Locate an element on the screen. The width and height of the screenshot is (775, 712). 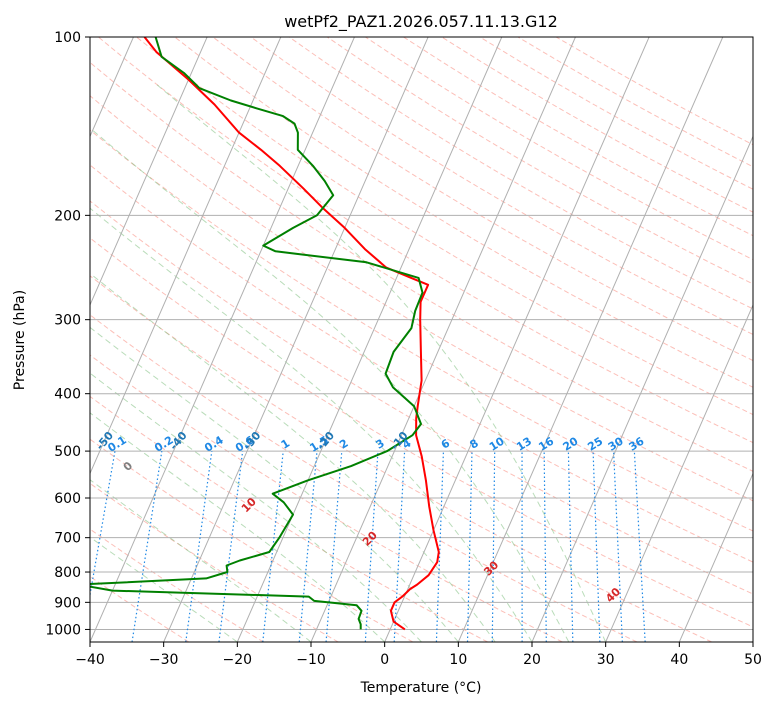
y-tick-label: 300 is located at coordinates (67, 321).